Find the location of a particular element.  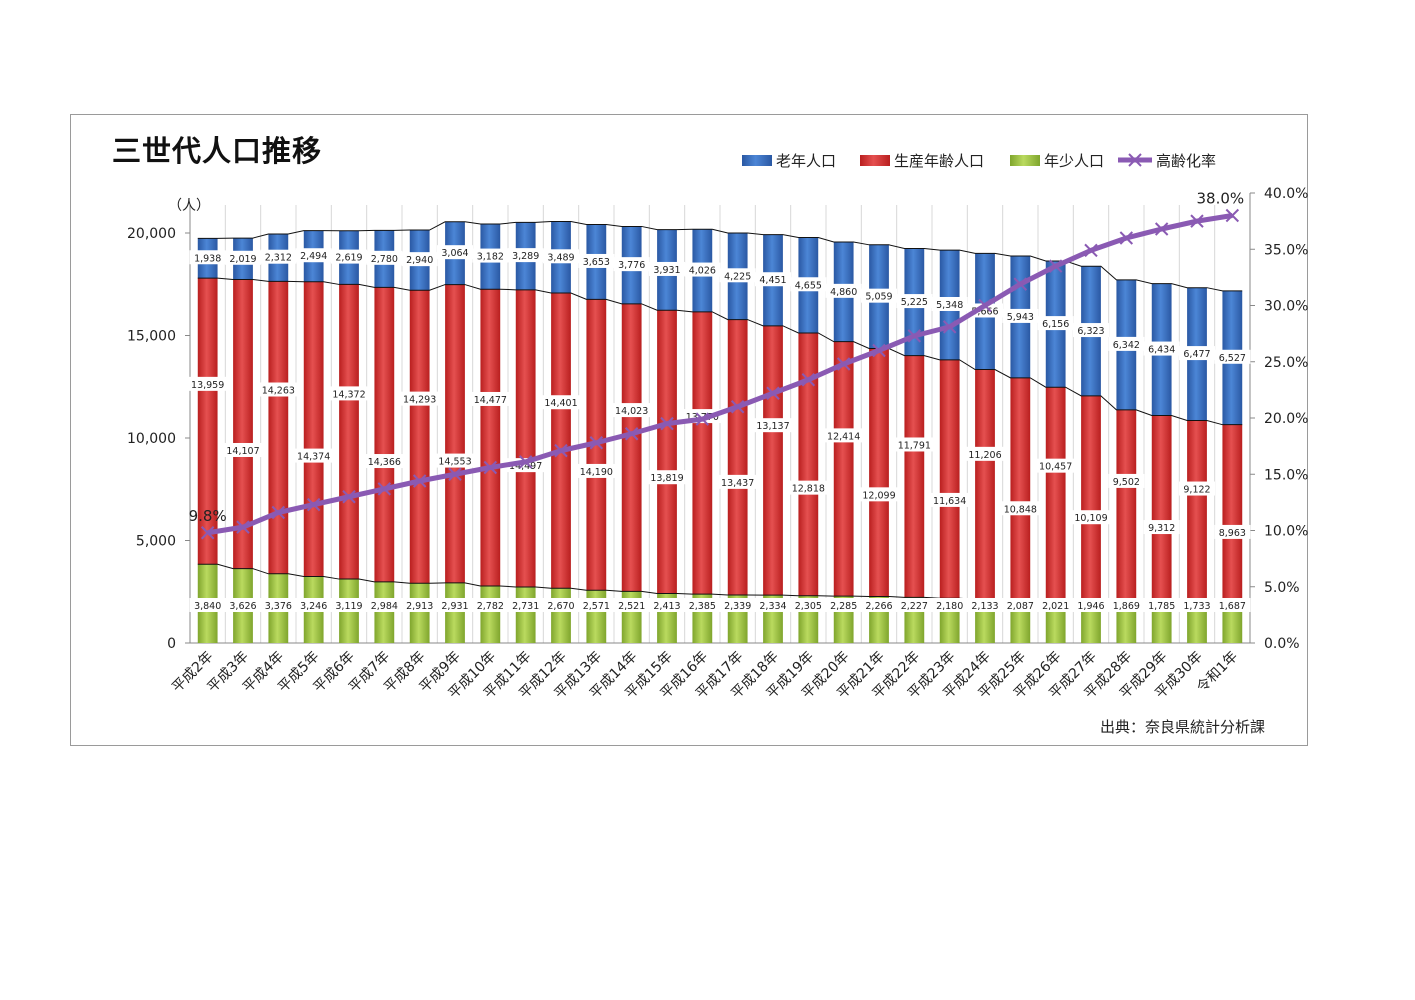

elderly-value-label: 6,342 is located at coordinates (1126, 345).